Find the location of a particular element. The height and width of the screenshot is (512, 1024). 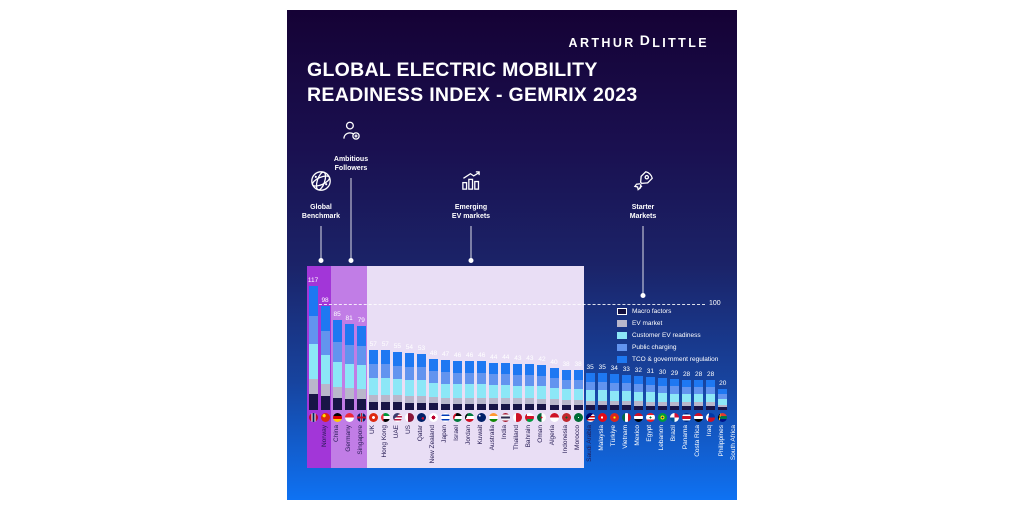

stacked-bar-uk is located at coordinates (361, 368).